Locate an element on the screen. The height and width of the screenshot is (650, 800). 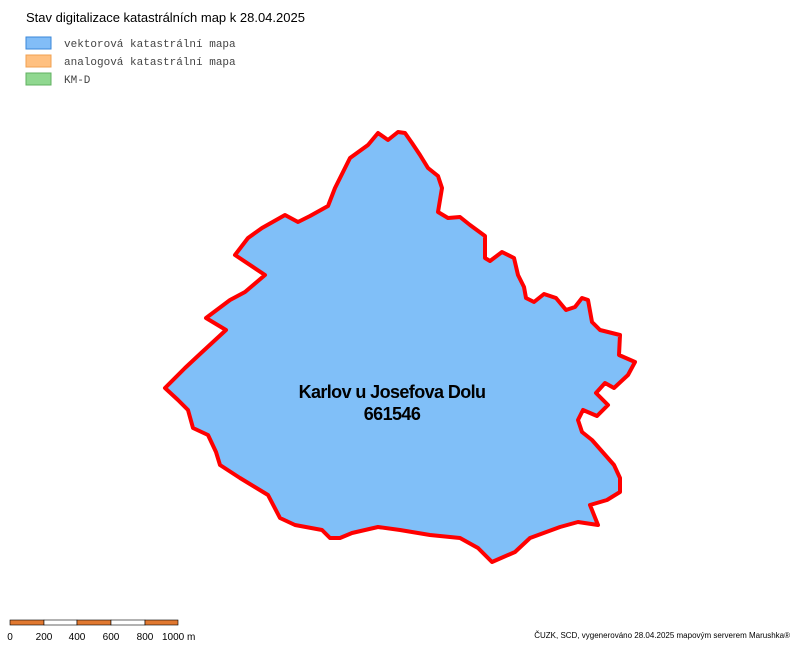
area-name: Karlov u Josefova Dolu is located at coordinates (392, 392).